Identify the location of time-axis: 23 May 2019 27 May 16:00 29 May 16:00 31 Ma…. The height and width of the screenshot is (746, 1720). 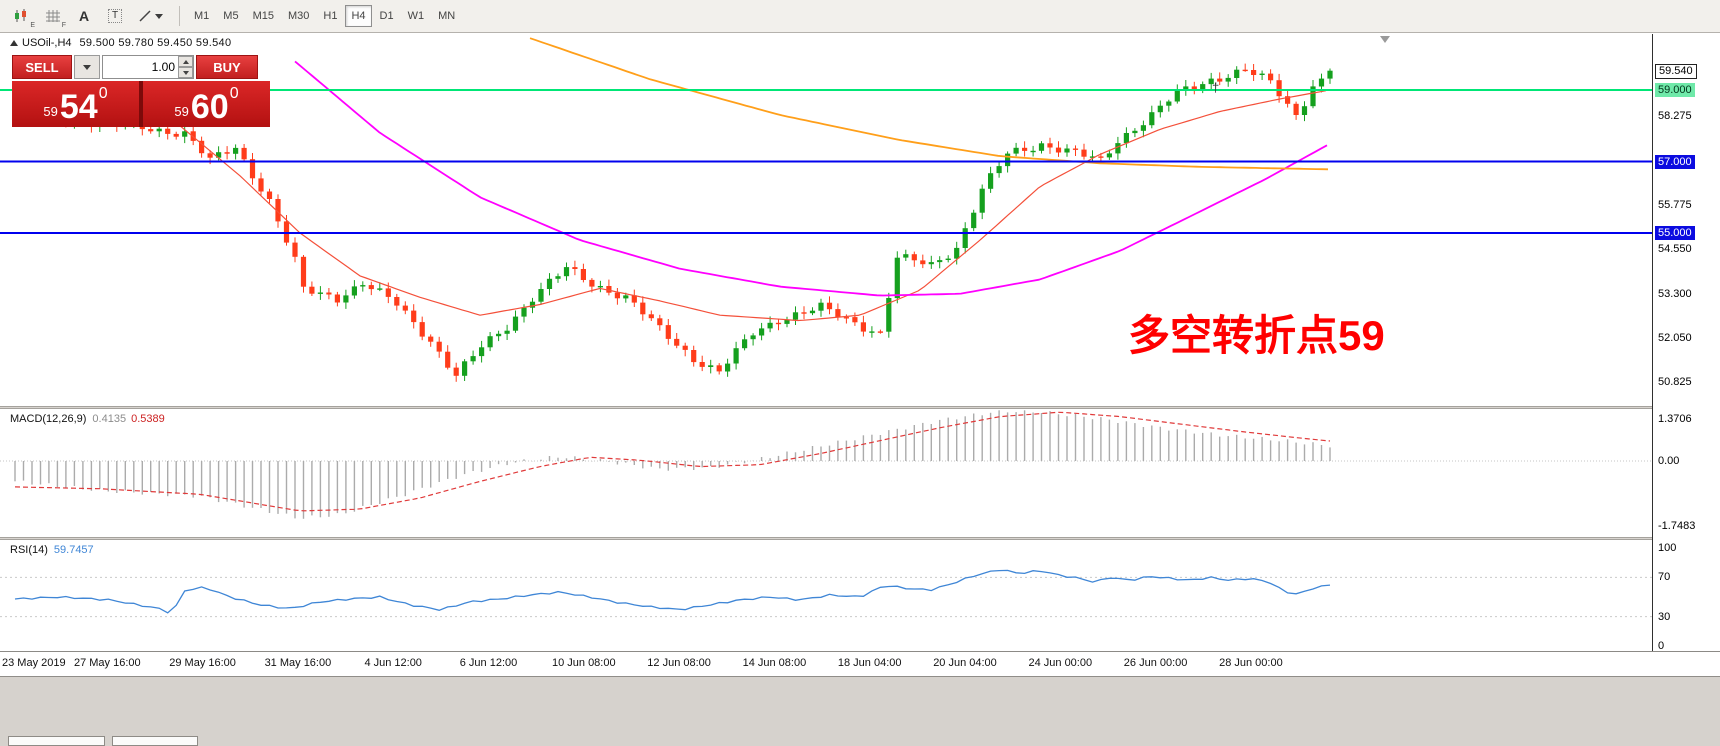
(860, 664).